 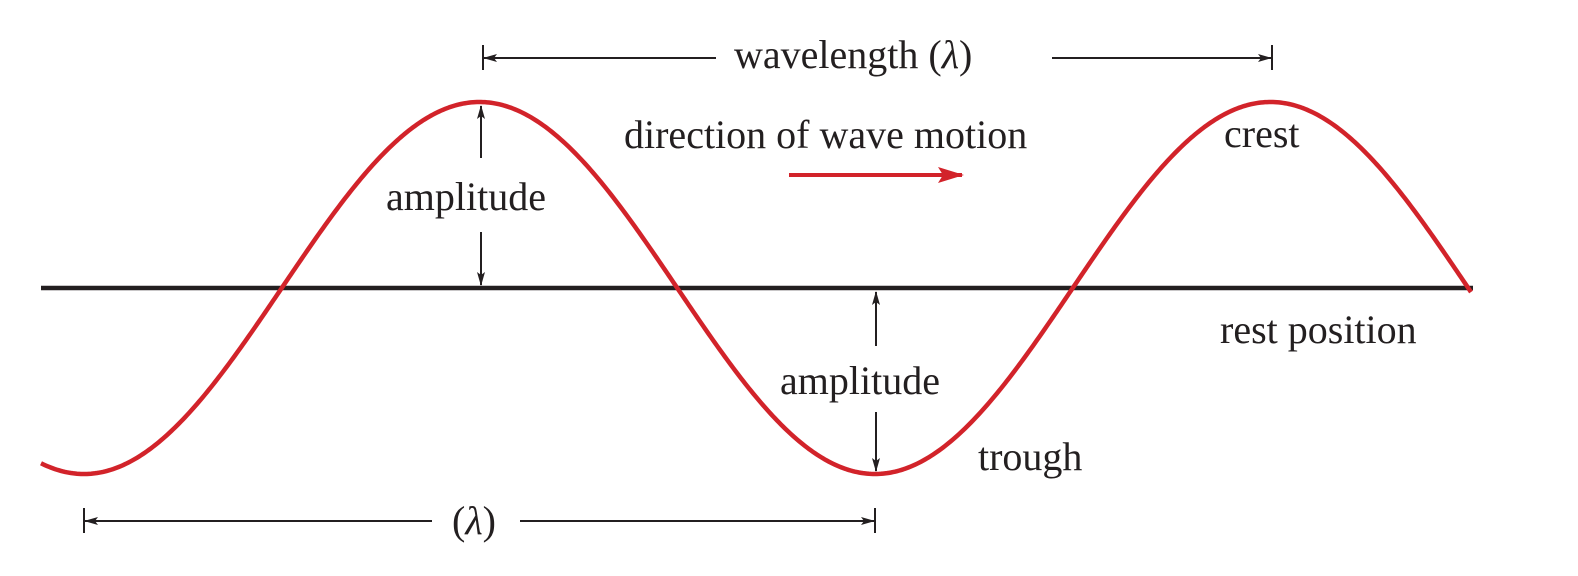 I want to click on amplitude-lower-label: amplitude, so click(x=860, y=380).